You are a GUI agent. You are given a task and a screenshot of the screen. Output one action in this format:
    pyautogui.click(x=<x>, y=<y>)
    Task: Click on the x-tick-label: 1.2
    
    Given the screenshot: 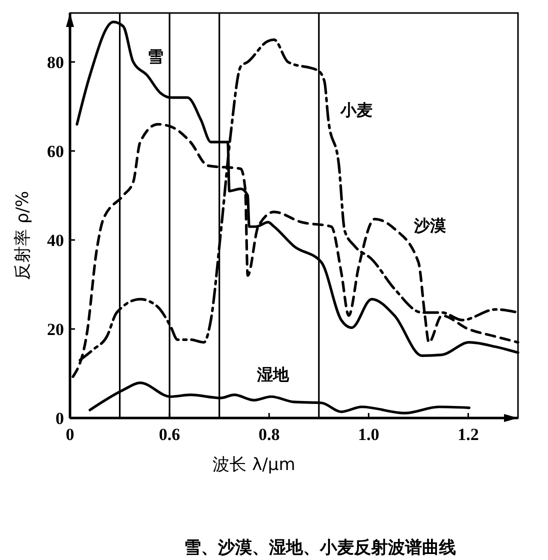 What is the action you would take?
    pyautogui.click(x=468, y=434)
    